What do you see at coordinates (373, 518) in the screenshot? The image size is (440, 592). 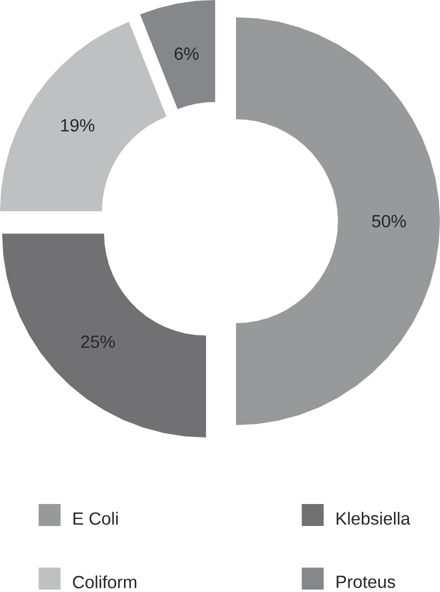 I see `legend-label: Klebsiella` at bounding box center [373, 518].